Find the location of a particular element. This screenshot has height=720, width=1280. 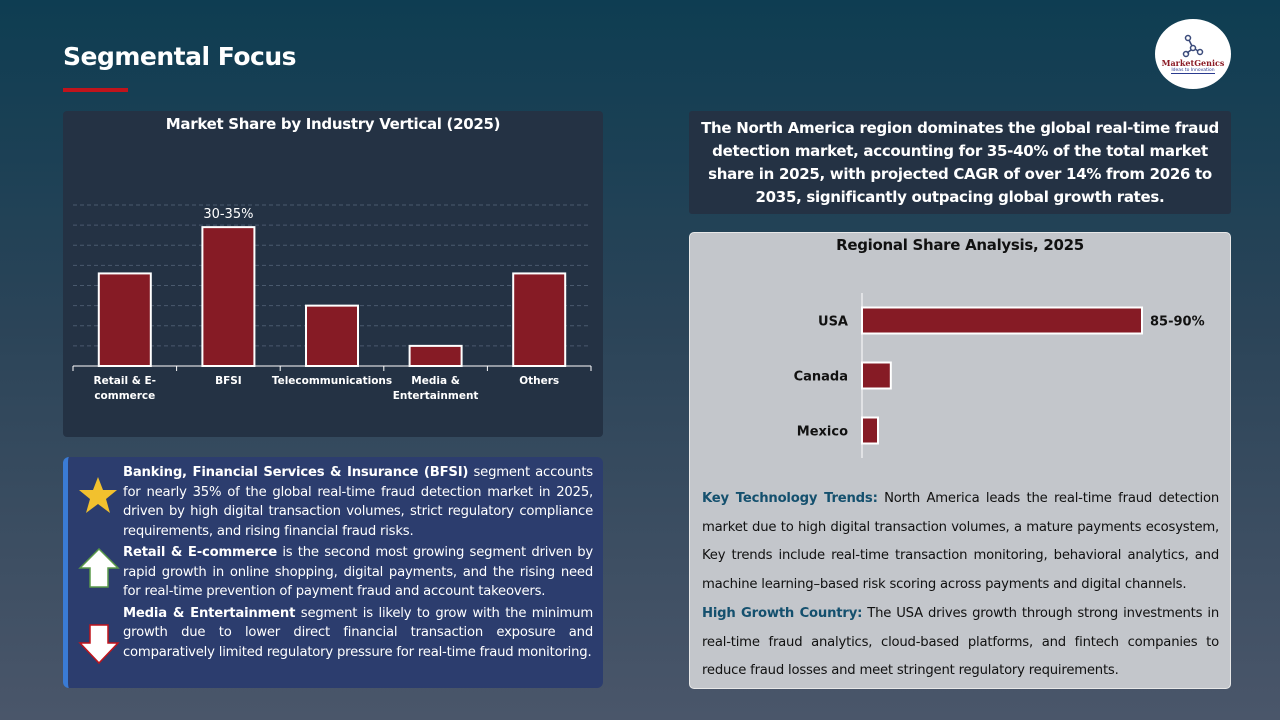

data-label: 85-90% is located at coordinates (1177, 322).